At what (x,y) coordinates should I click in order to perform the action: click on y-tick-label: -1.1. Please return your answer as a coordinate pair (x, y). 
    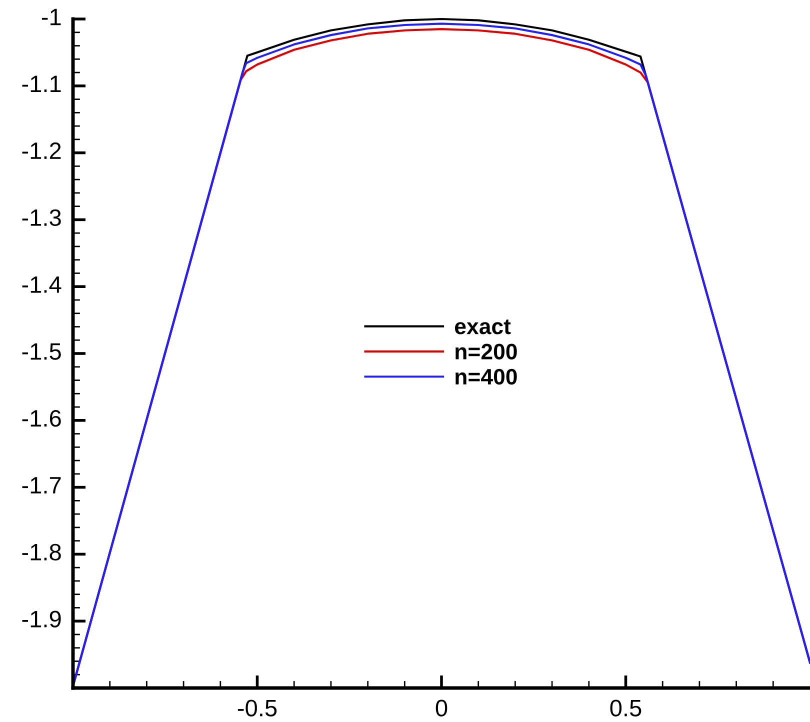
    Looking at the image, I should click on (41, 84).